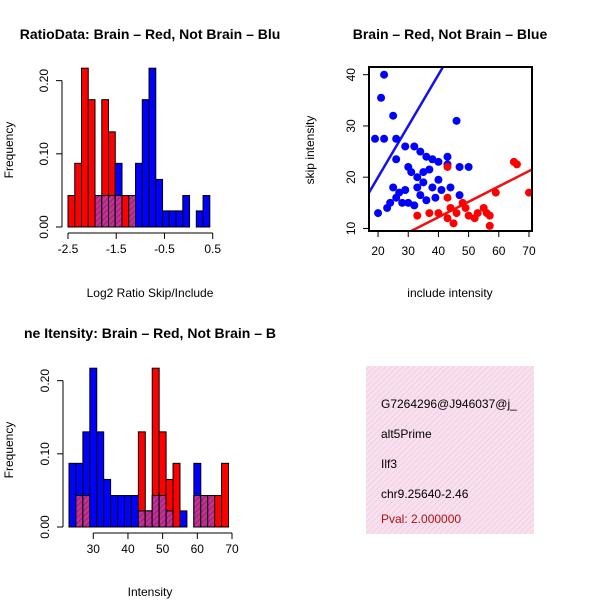 This screenshot has width=600, height=600. I want to click on brain-fit-line, so click(471, 199).